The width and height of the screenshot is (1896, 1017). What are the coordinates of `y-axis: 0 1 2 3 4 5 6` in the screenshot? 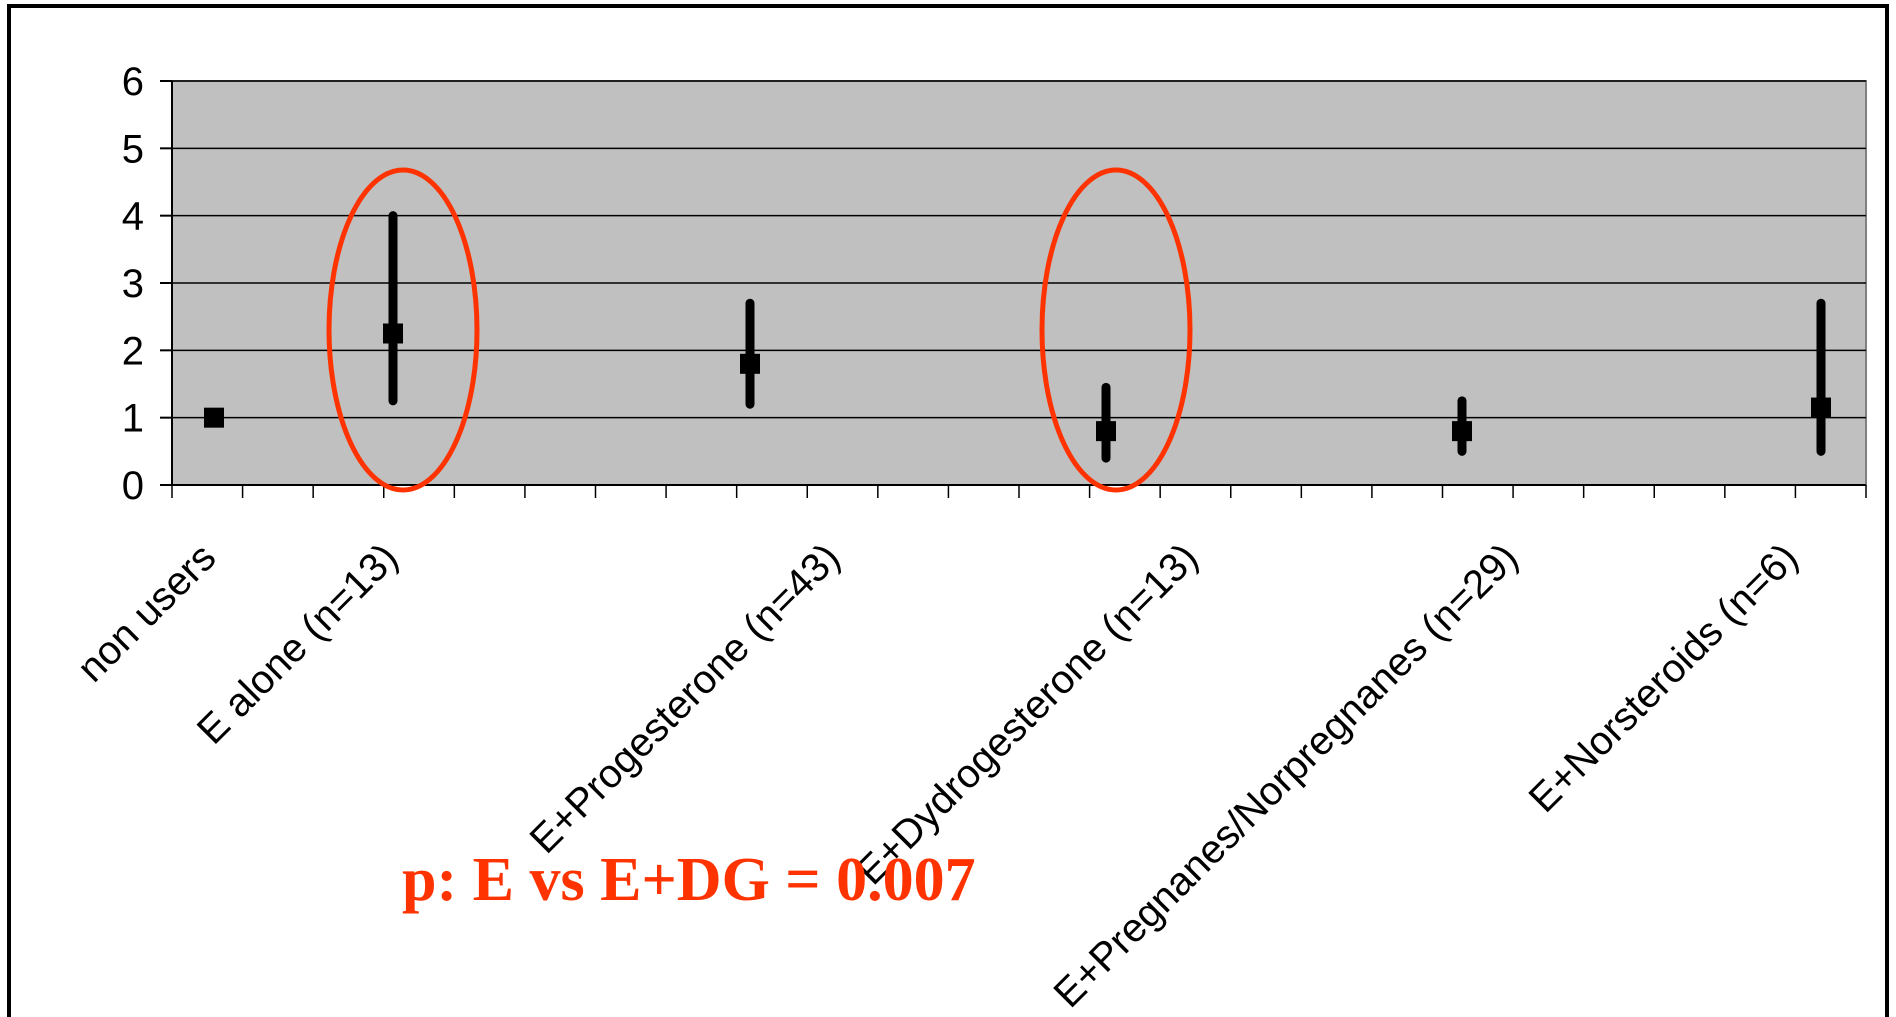 It's located at (147, 284).